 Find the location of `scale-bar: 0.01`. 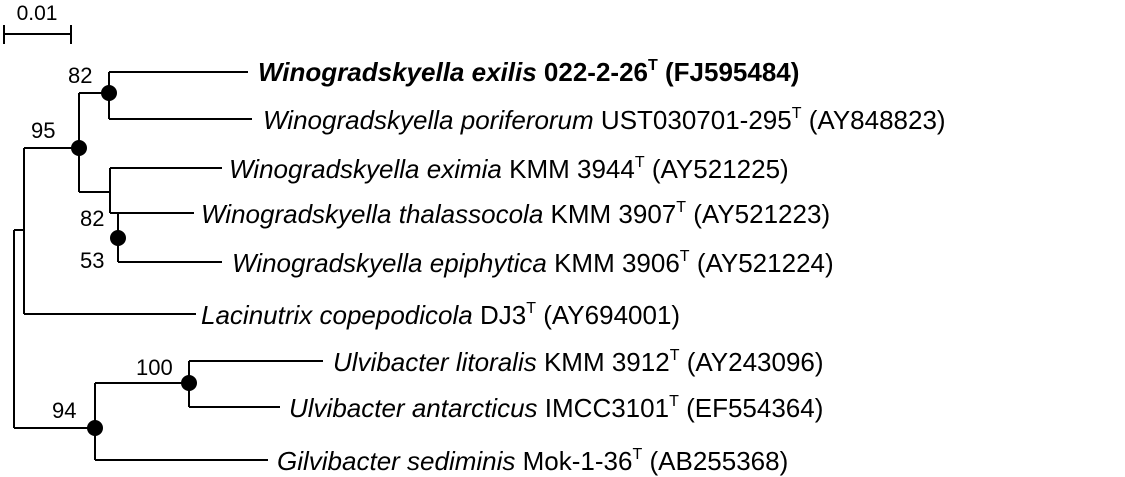

scale-bar: 0.01 is located at coordinates (37, 23).